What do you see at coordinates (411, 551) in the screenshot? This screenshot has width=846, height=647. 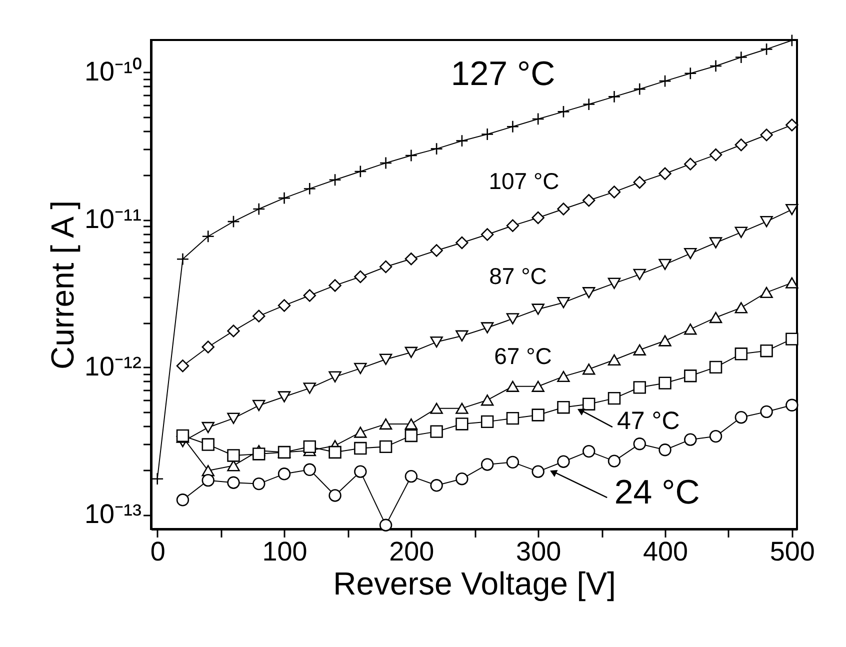 I see `x-tick-label: 200` at bounding box center [411, 551].